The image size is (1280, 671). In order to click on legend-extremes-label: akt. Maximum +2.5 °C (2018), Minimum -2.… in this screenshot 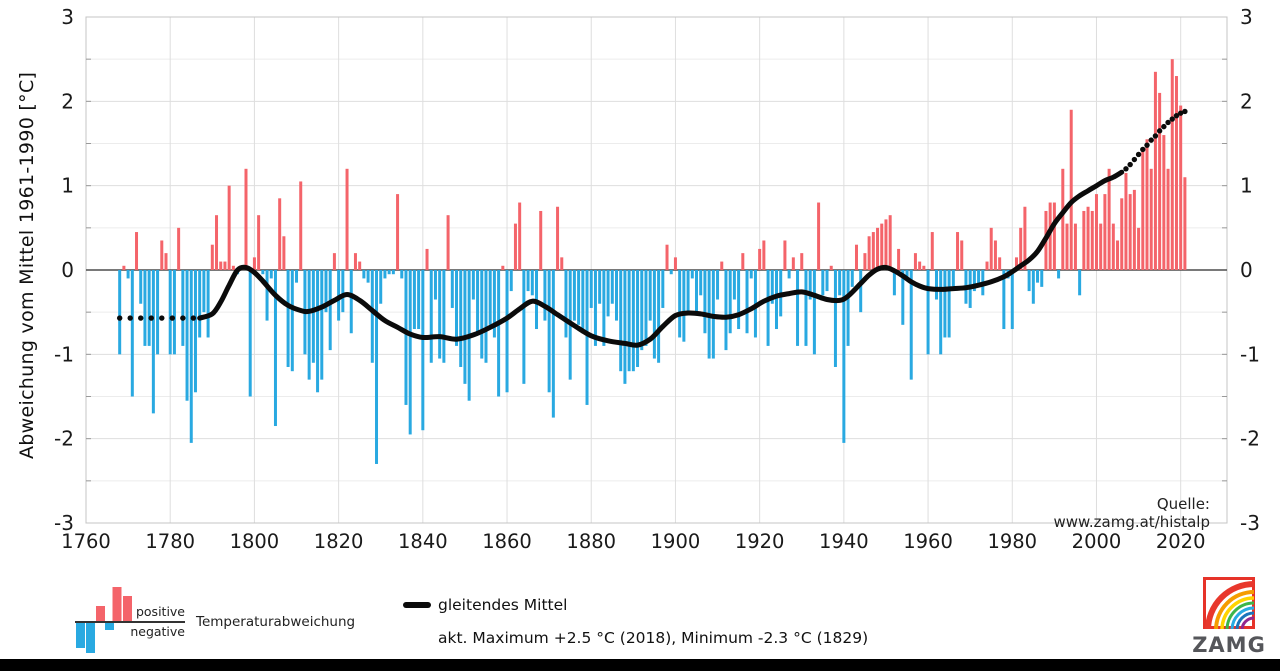, I will do `click(653, 638)`.